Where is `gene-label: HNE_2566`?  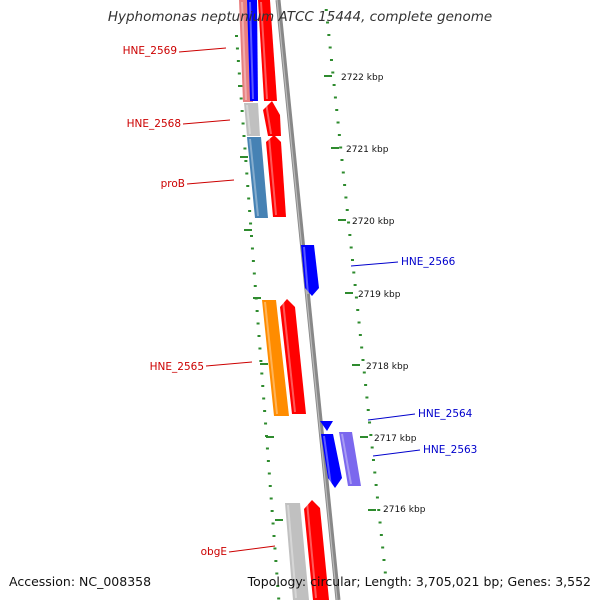 gene-label: HNE_2566 is located at coordinates (428, 262).